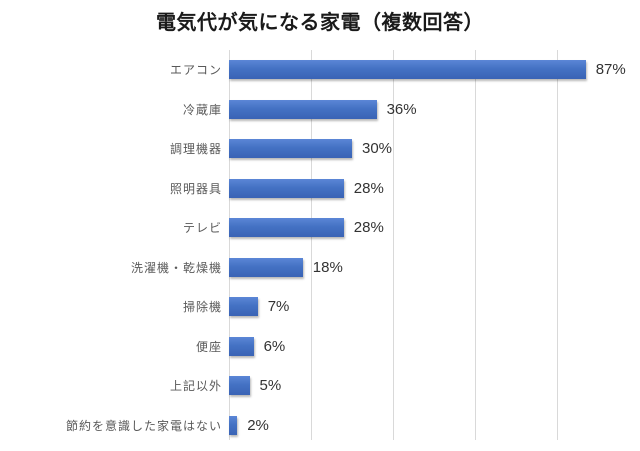 This screenshot has width=640, height=451. I want to click on data-label: 18%, so click(327, 267).